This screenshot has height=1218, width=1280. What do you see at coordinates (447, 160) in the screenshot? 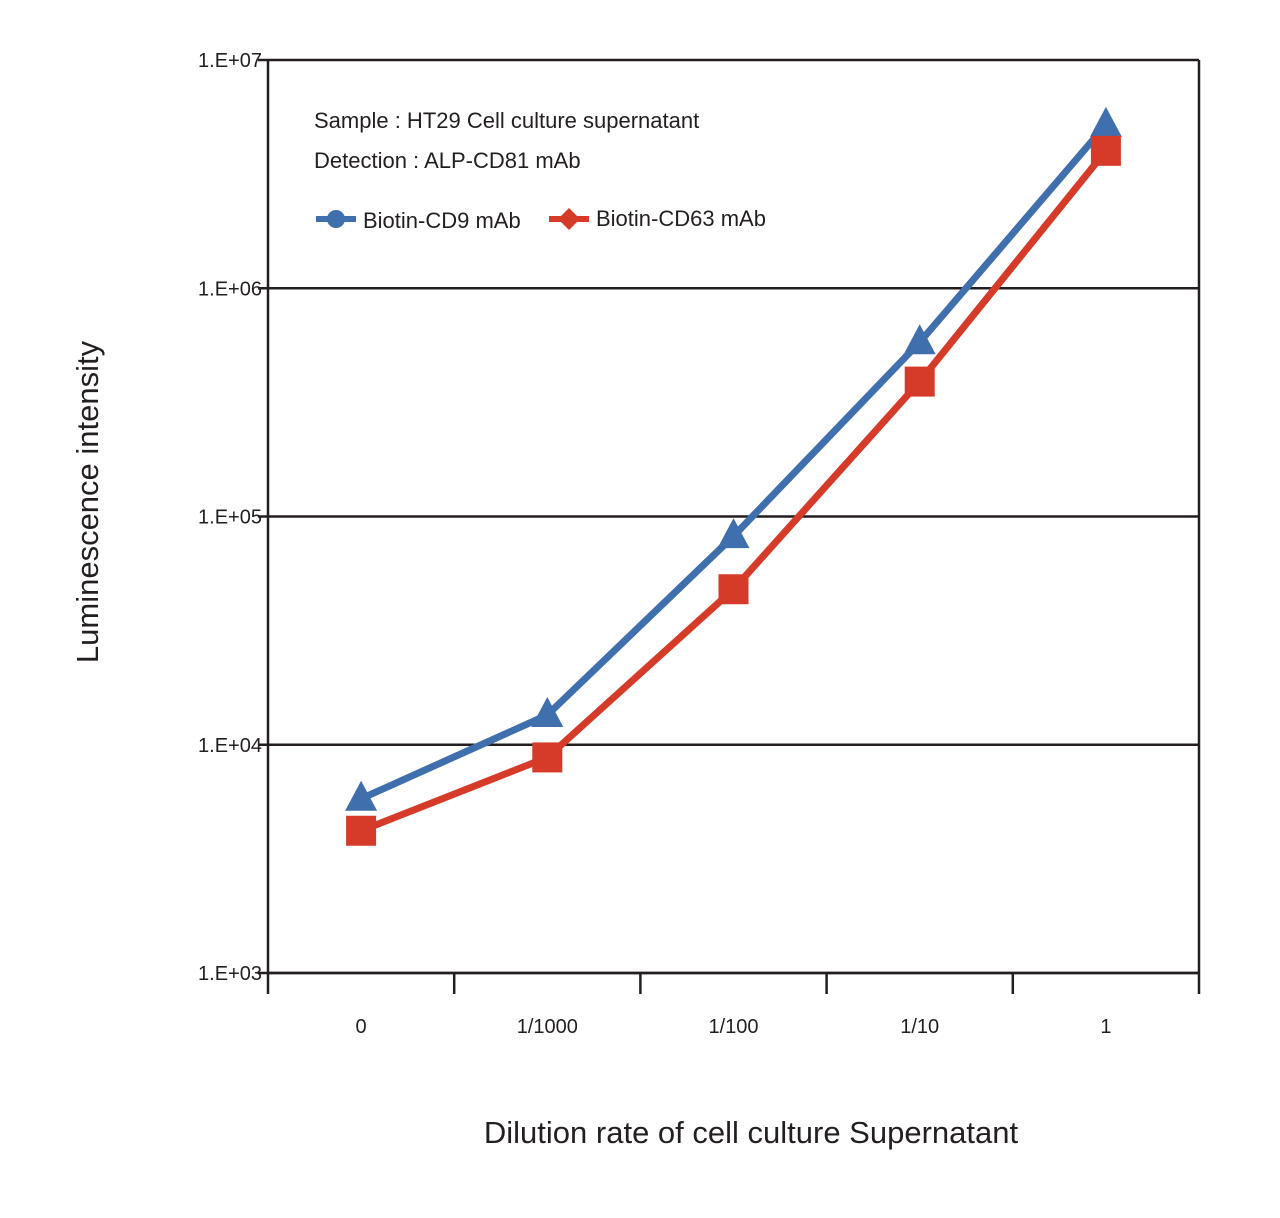
I see `annotation-detection: Detection : ALP-CD81 mAb` at bounding box center [447, 160].